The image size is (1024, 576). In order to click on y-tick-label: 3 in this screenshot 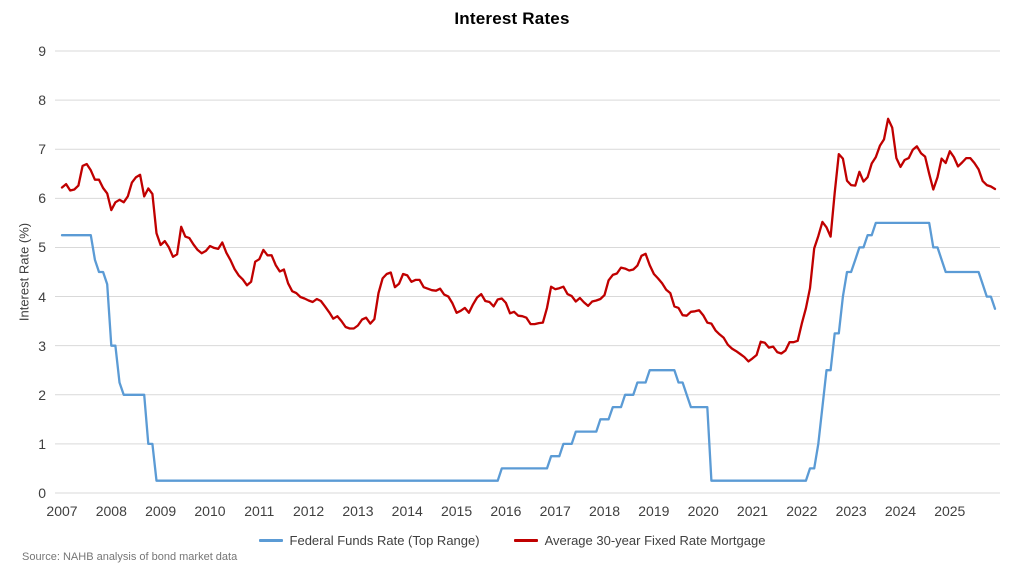, I will do `click(42, 345)`.